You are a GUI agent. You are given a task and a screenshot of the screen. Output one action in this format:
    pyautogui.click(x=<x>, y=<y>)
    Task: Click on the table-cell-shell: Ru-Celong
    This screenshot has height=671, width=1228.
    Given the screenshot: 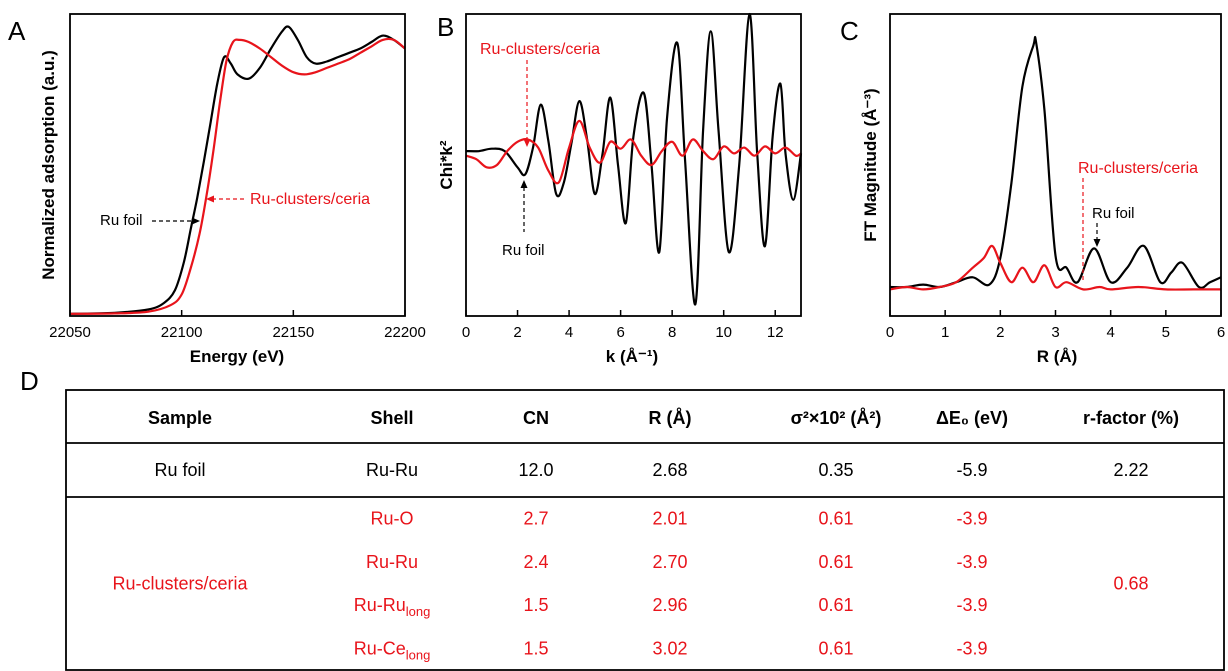 What is the action you would take?
    pyautogui.click(x=392, y=650)
    